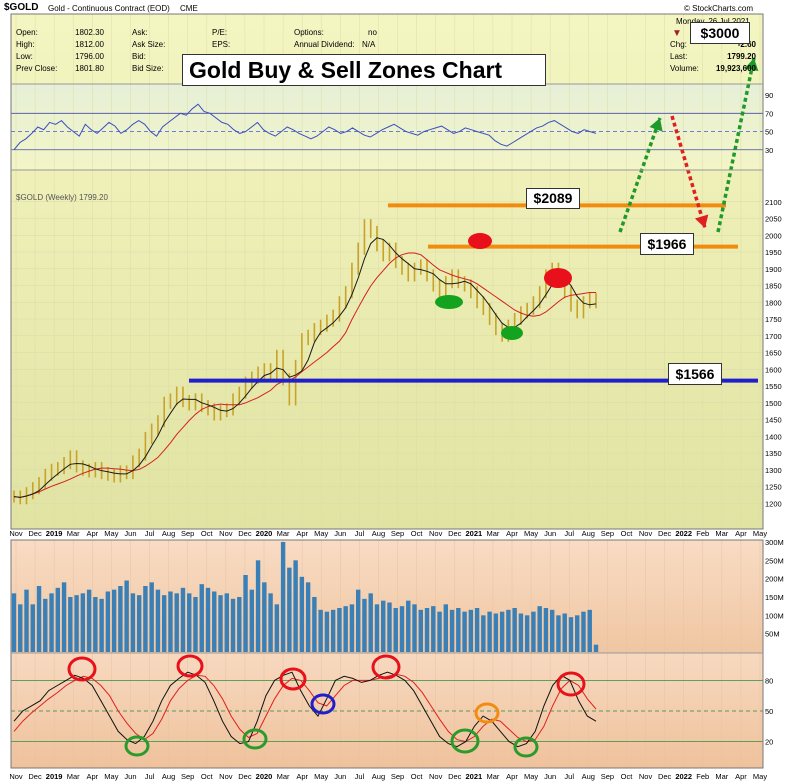  Describe the element at coordinates (255, 739) in the screenshot. I see `oversold-ring` at that location.